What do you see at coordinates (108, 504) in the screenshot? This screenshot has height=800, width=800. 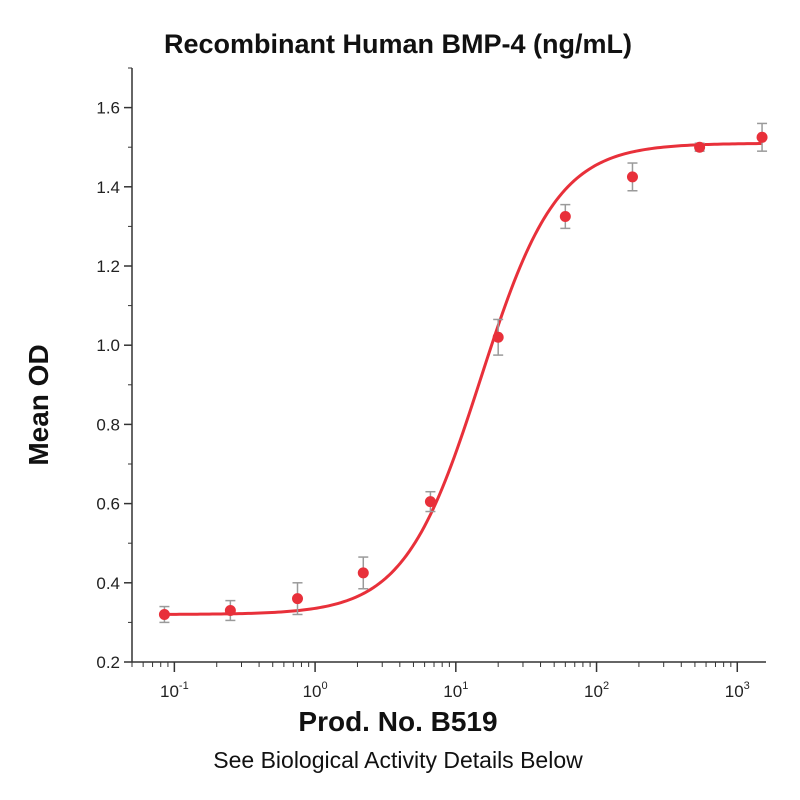 I see `y-tick-label: 0.6` at bounding box center [108, 504].